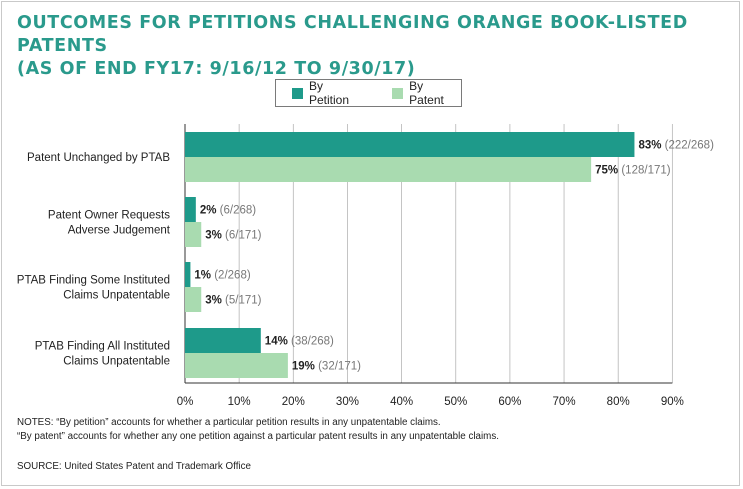  I want to click on data-label-count: (6/171), so click(242, 236).